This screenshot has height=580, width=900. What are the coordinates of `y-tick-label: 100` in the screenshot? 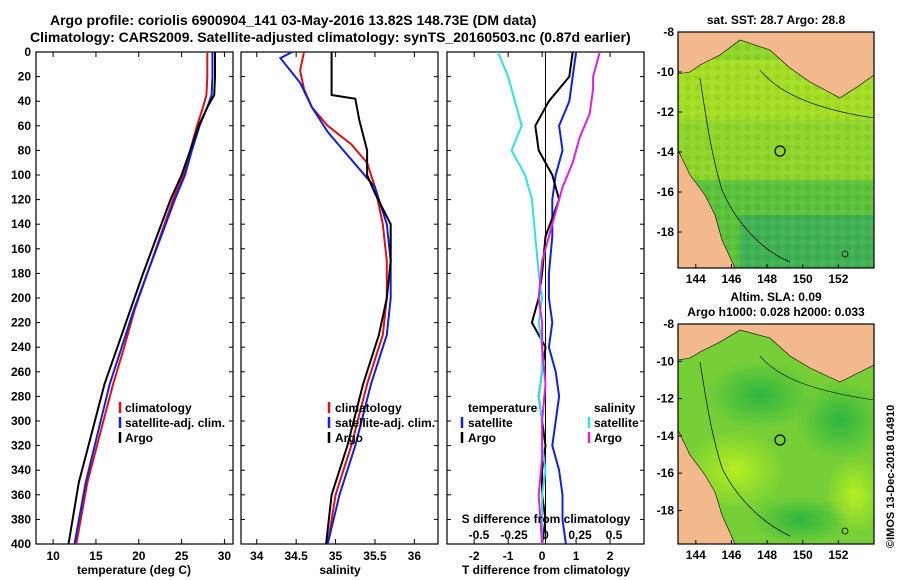 It's located at (21, 175).